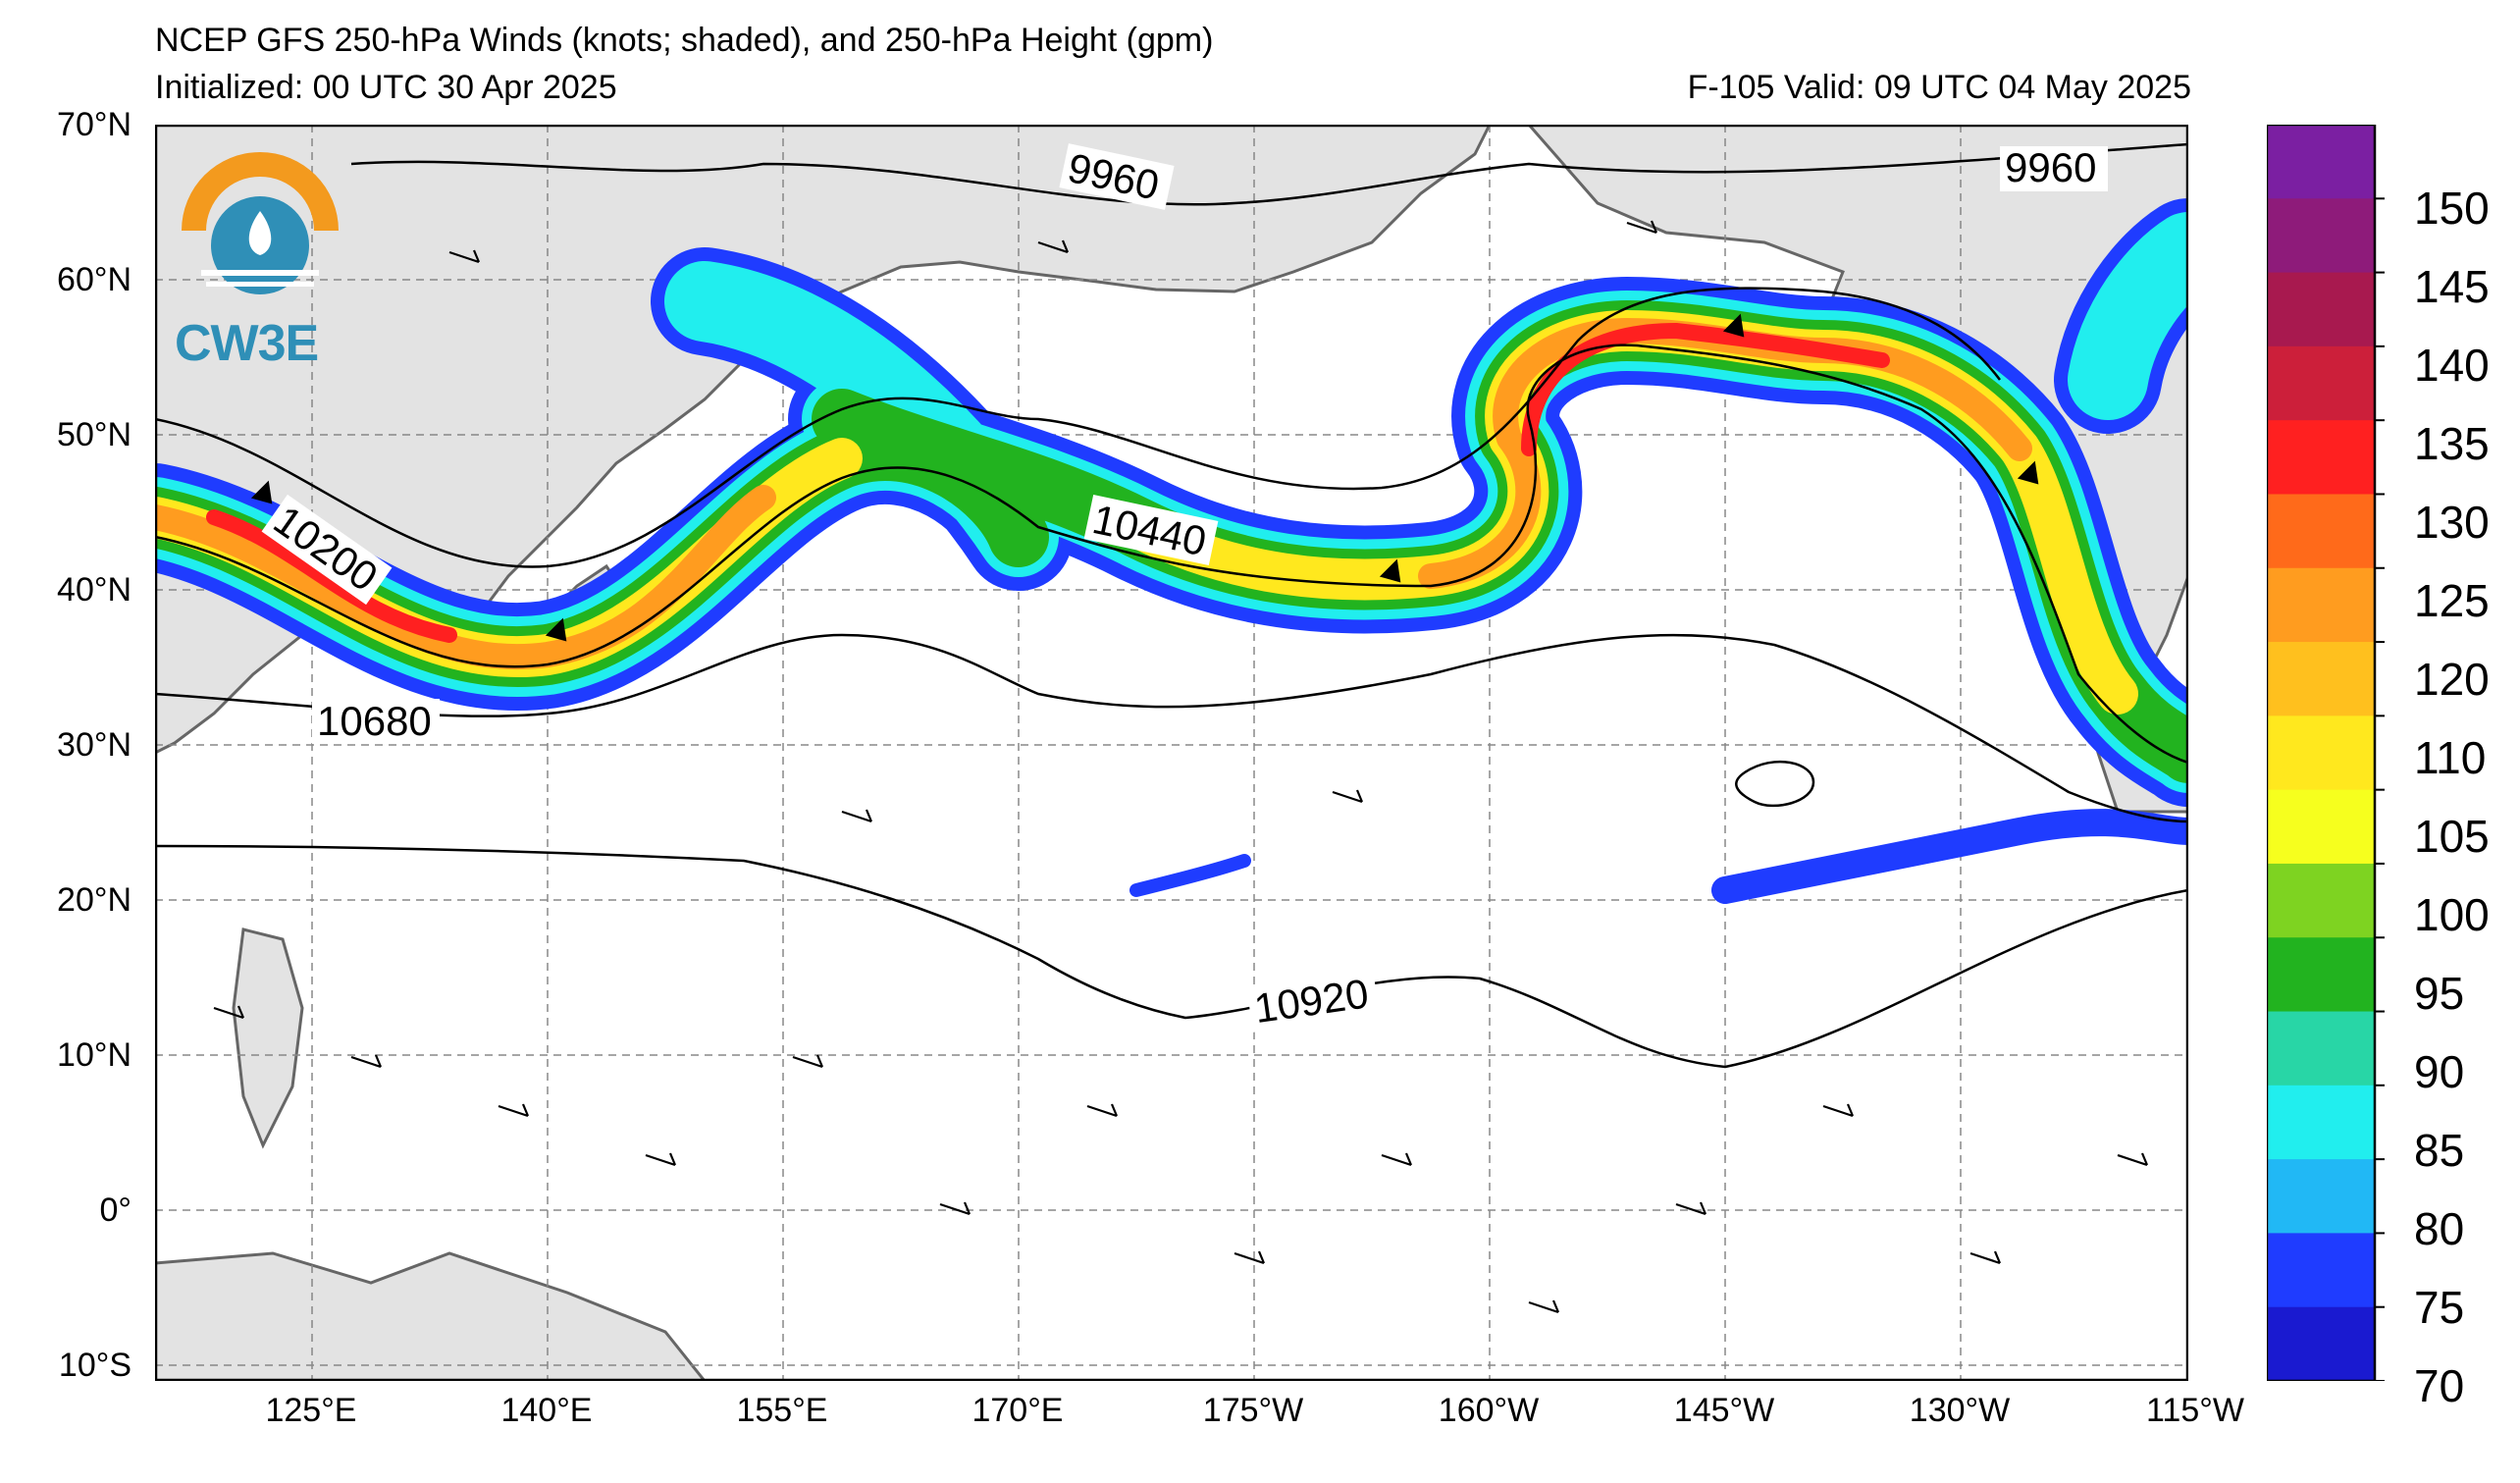 This screenshot has height=1483, width=2520. What do you see at coordinates (1939, 88) in the screenshot?
I see `valid-time: F-105 Valid: 09 UTC 04 May 2025` at bounding box center [1939, 88].